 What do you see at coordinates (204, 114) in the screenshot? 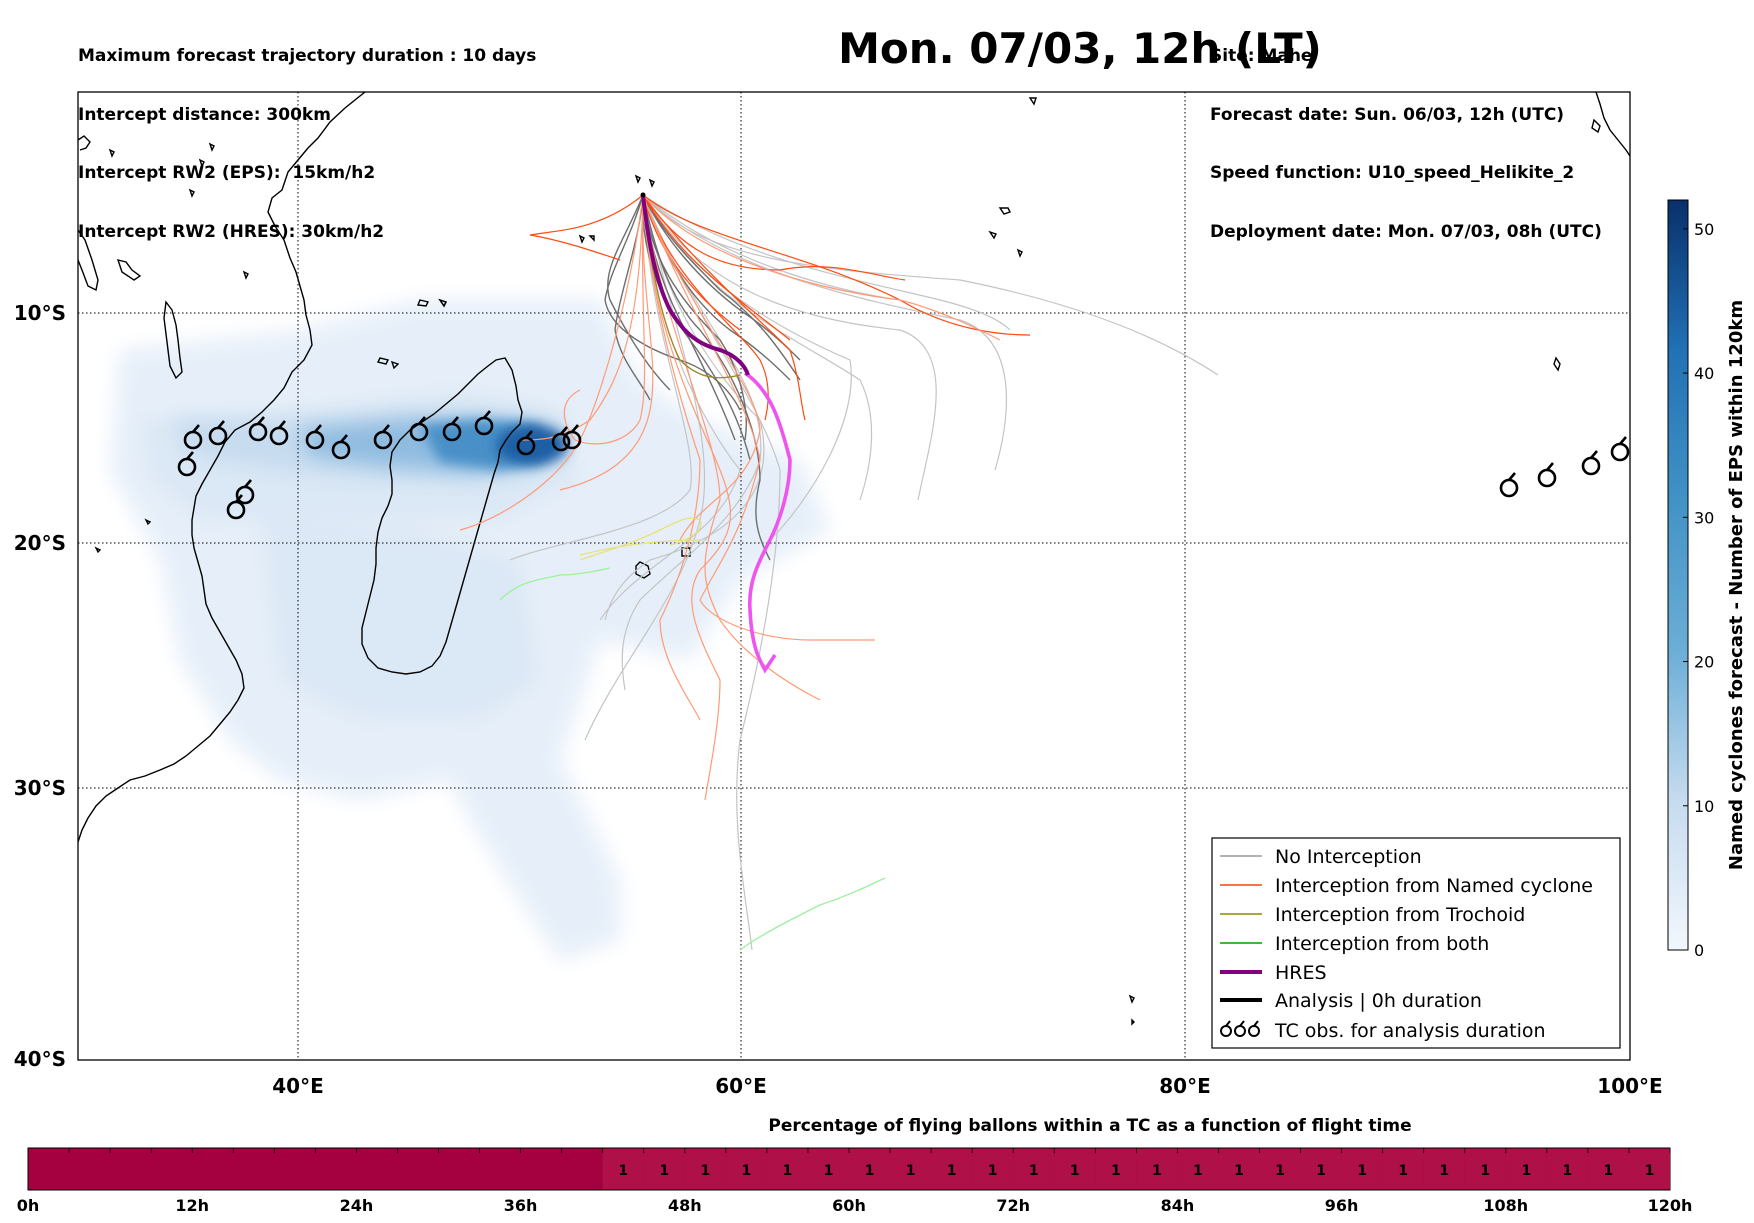
I see `header-left-line: Intercept distance: 300km` at bounding box center [204, 114].